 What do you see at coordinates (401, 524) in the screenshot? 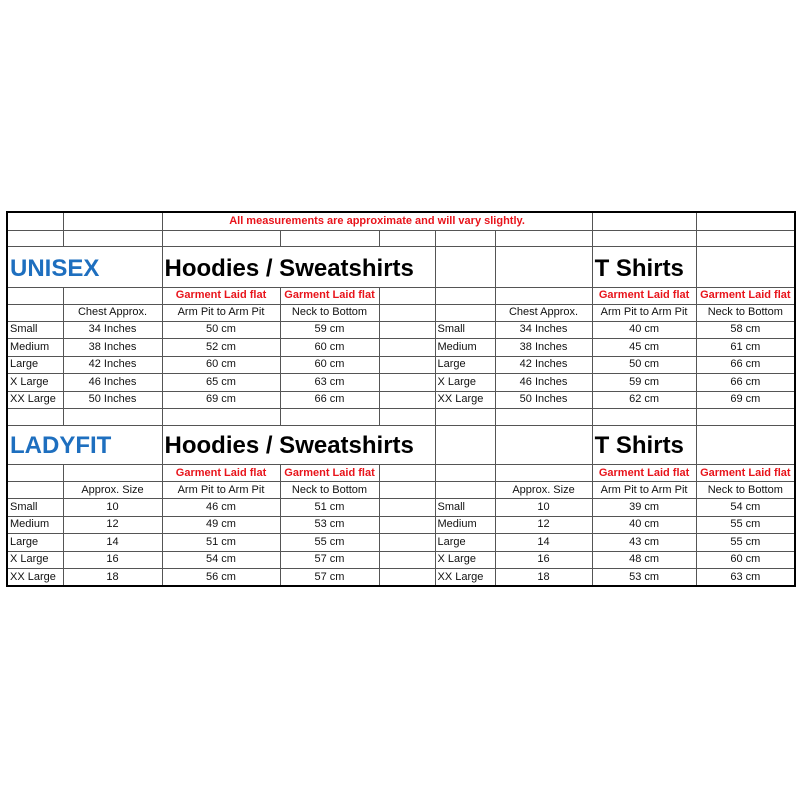
I see `table-row: Medium 12 49 cm 53 cm Medium 12 40 cm 55 cm` at bounding box center [401, 524].